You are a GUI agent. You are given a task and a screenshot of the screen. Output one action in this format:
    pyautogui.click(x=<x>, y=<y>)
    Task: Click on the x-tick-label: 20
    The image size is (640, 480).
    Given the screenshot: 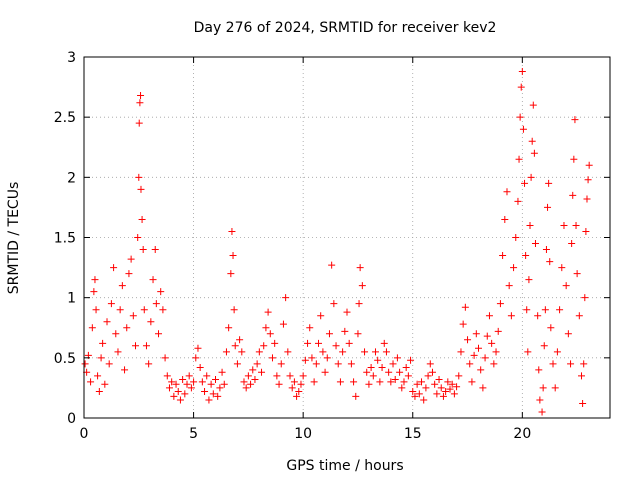 What is the action you would take?
    pyautogui.click(x=522, y=434)
    